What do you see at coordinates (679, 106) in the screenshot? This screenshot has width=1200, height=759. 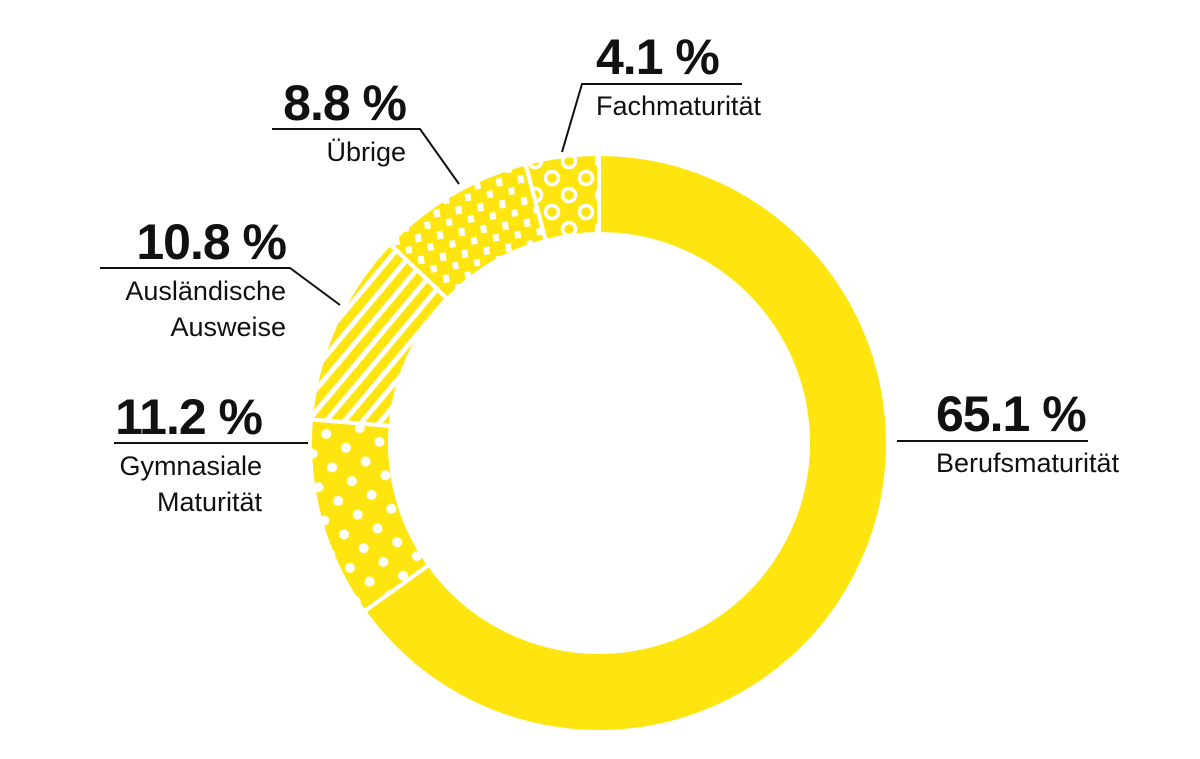 I see `category-label: Fachmaturität` at bounding box center [679, 106].